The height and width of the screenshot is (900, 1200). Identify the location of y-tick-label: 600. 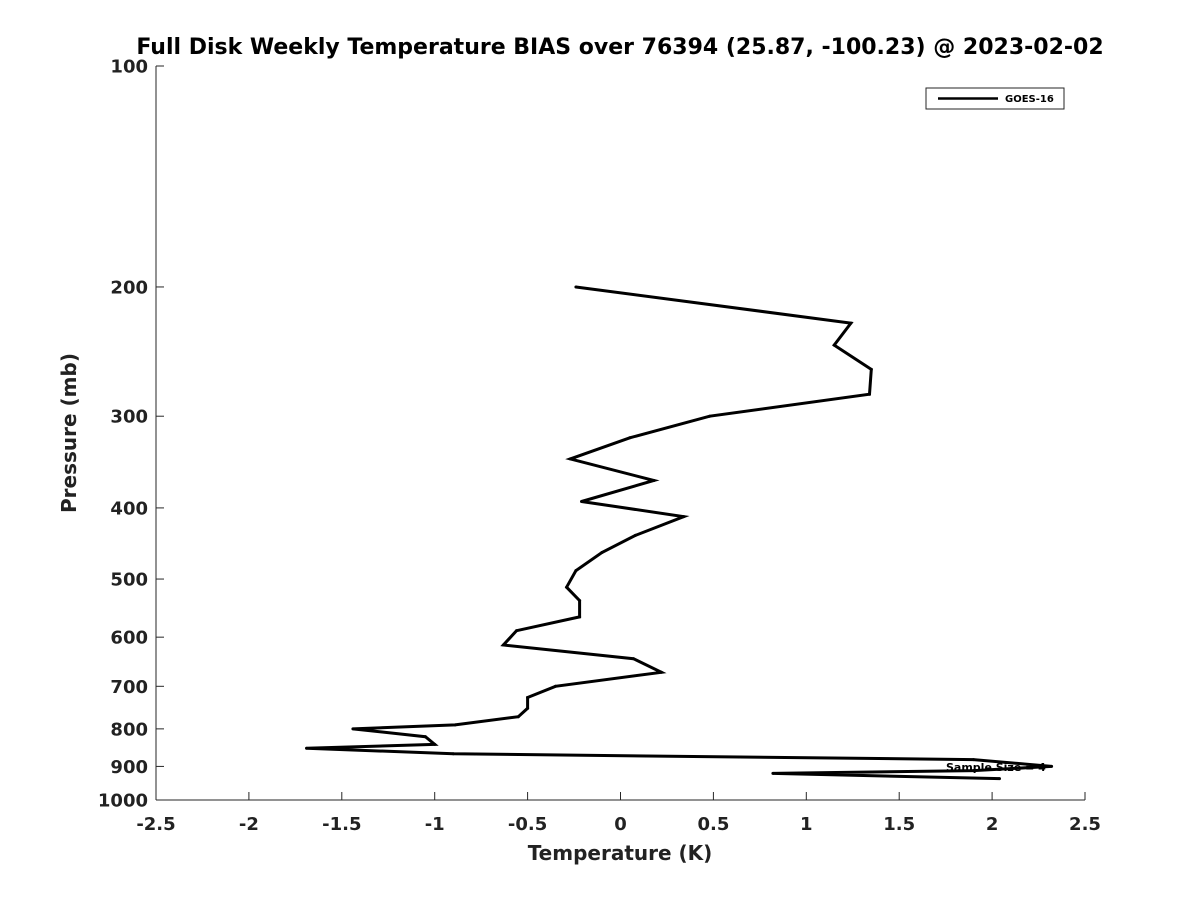
(129, 638).